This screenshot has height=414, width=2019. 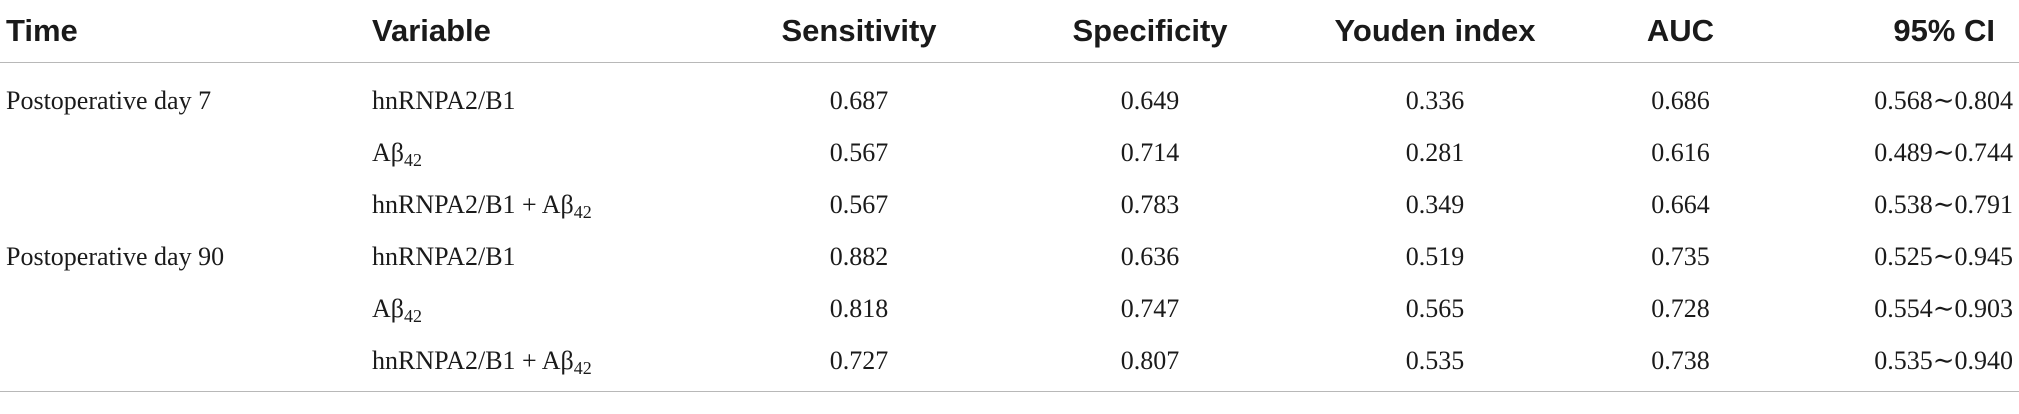 What do you see at coordinates (1150, 363) in the screenshot?
I see `specificity-cell: 0.807` at bounding box center [1150, 363].